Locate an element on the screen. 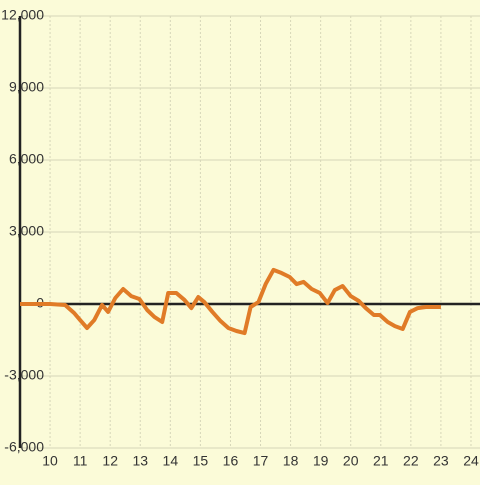 This screenshot has height=485, width=480. y-tick-label: 3,000 is located at coordinates (26, 231).